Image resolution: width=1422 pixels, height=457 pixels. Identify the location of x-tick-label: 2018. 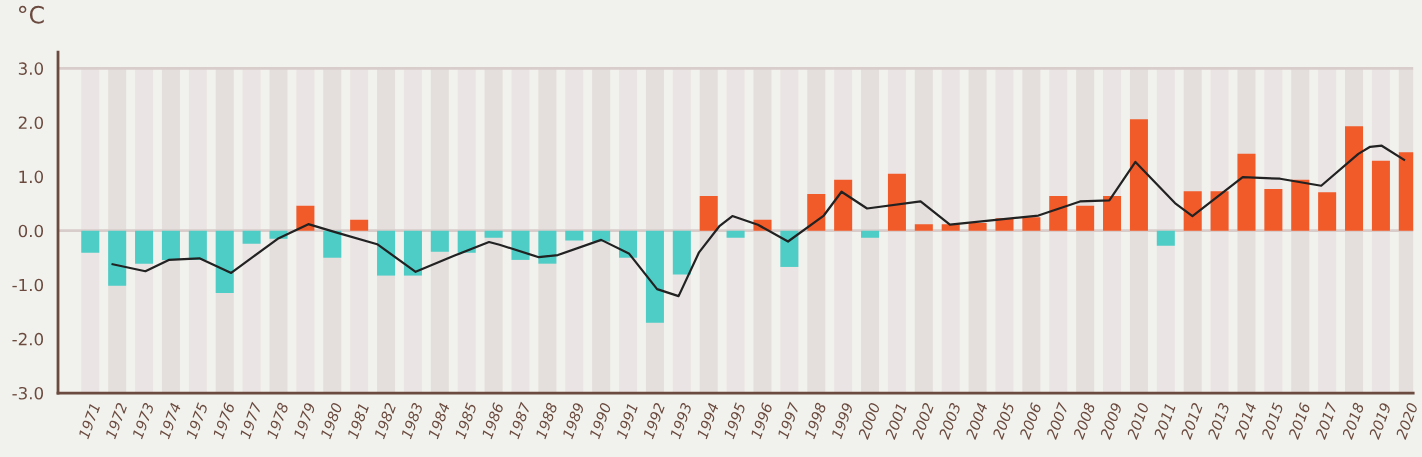
(1353, 421).